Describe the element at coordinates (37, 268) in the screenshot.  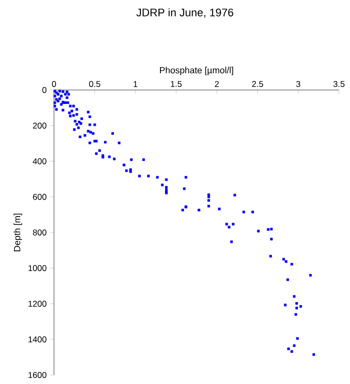
I see `y-tick-label: 1000` at that location.